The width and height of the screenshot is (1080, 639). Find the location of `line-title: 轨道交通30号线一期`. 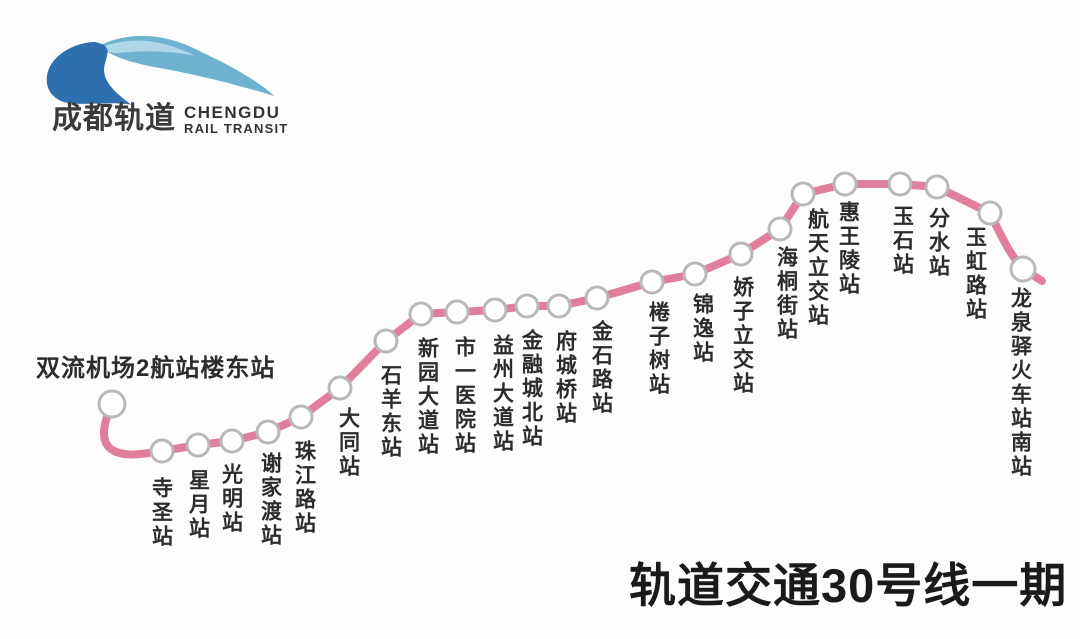

line-title: 轨道交通30号线一期 is located at coordinates (848, 585).